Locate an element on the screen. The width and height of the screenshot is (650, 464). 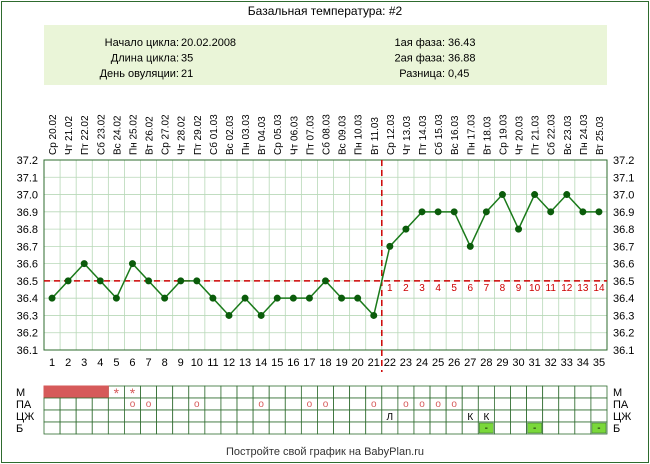
date-label: Чт 28.02 is located at coordinates (182, 135).